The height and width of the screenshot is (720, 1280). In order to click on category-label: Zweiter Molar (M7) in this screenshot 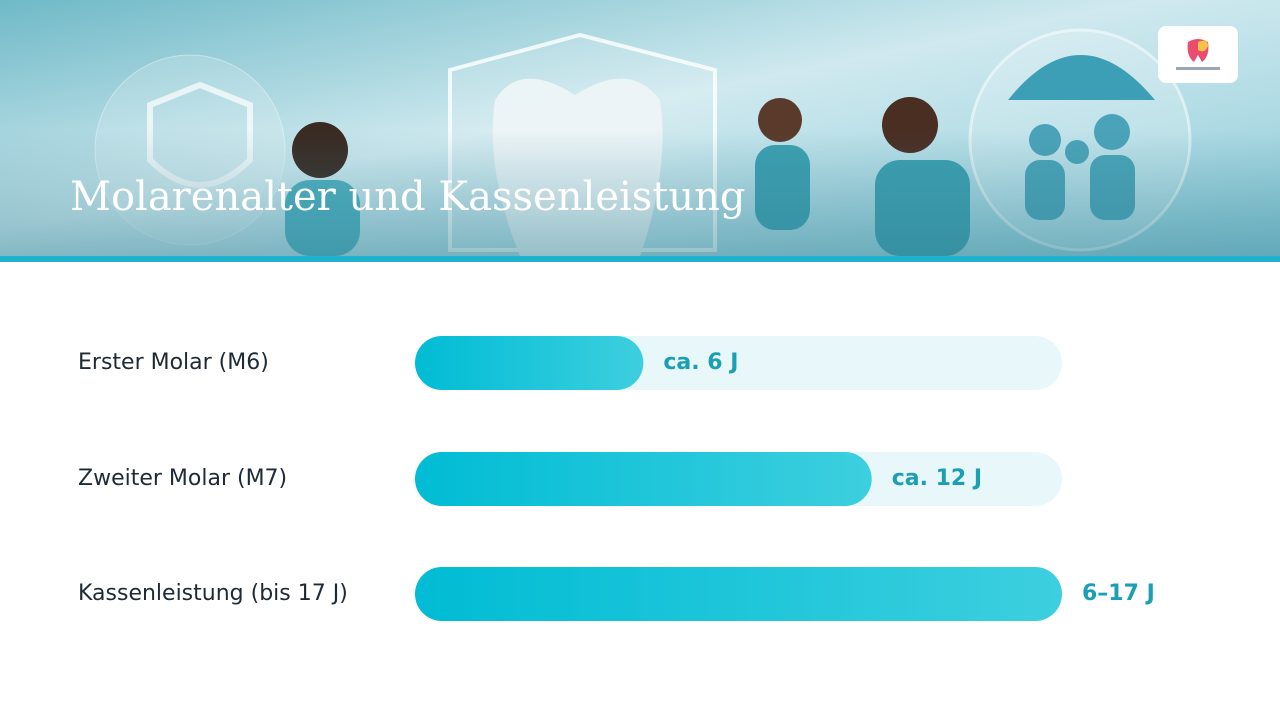, I will do `click(182, 478)`.